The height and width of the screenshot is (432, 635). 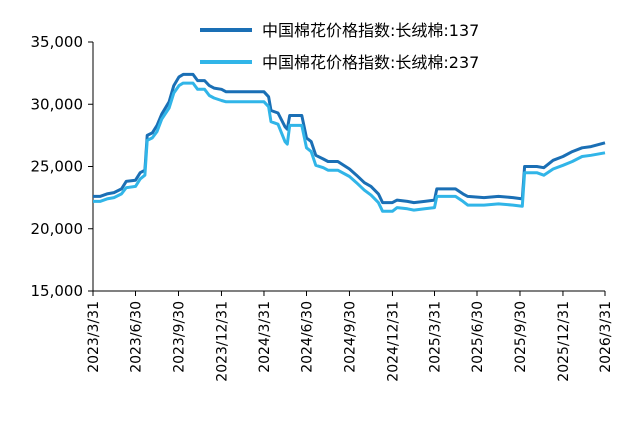 What do you see at coordinates (370, 62) in the screenshot?
I see `legend-label-series-237: 中国棉花价格指数:长绒棉:237` at bounding box center [370, 62].